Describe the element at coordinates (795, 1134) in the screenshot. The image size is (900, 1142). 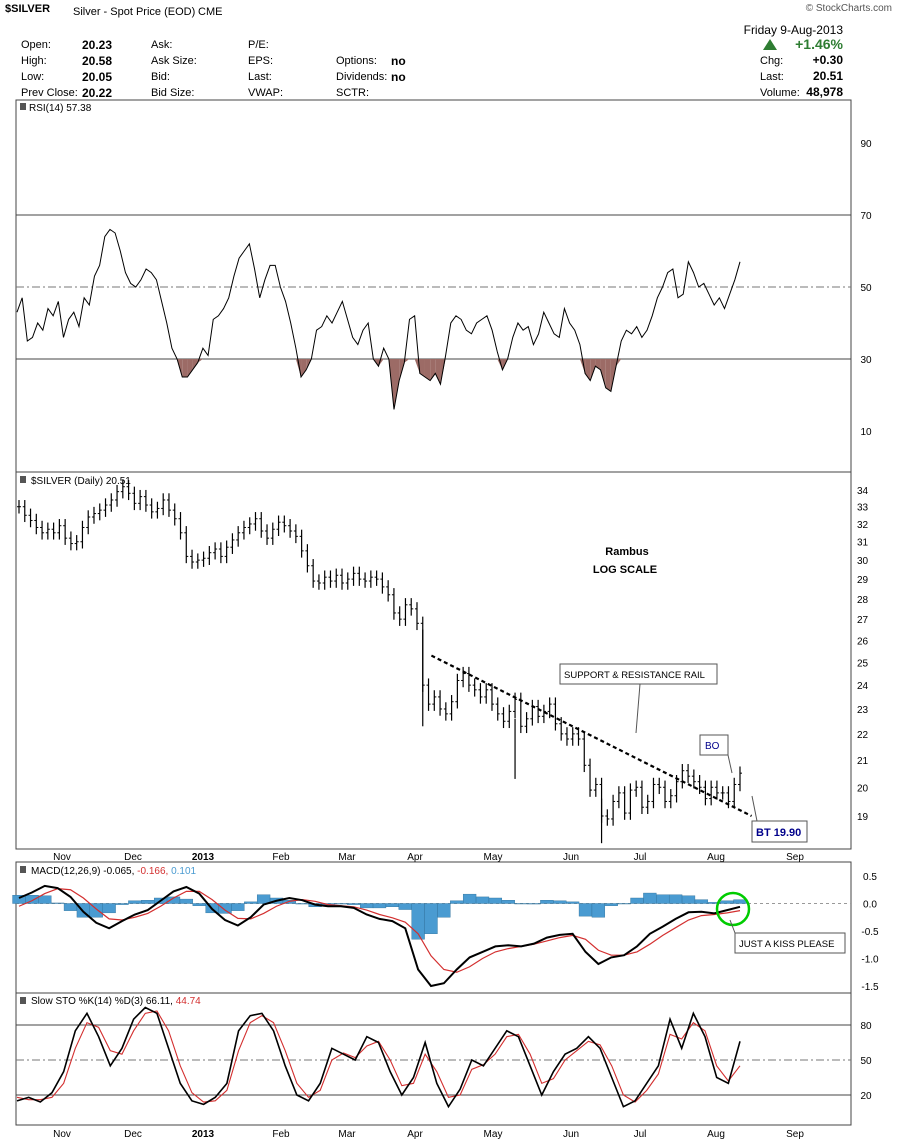
I see `sto-x-label: Sep` at that location.